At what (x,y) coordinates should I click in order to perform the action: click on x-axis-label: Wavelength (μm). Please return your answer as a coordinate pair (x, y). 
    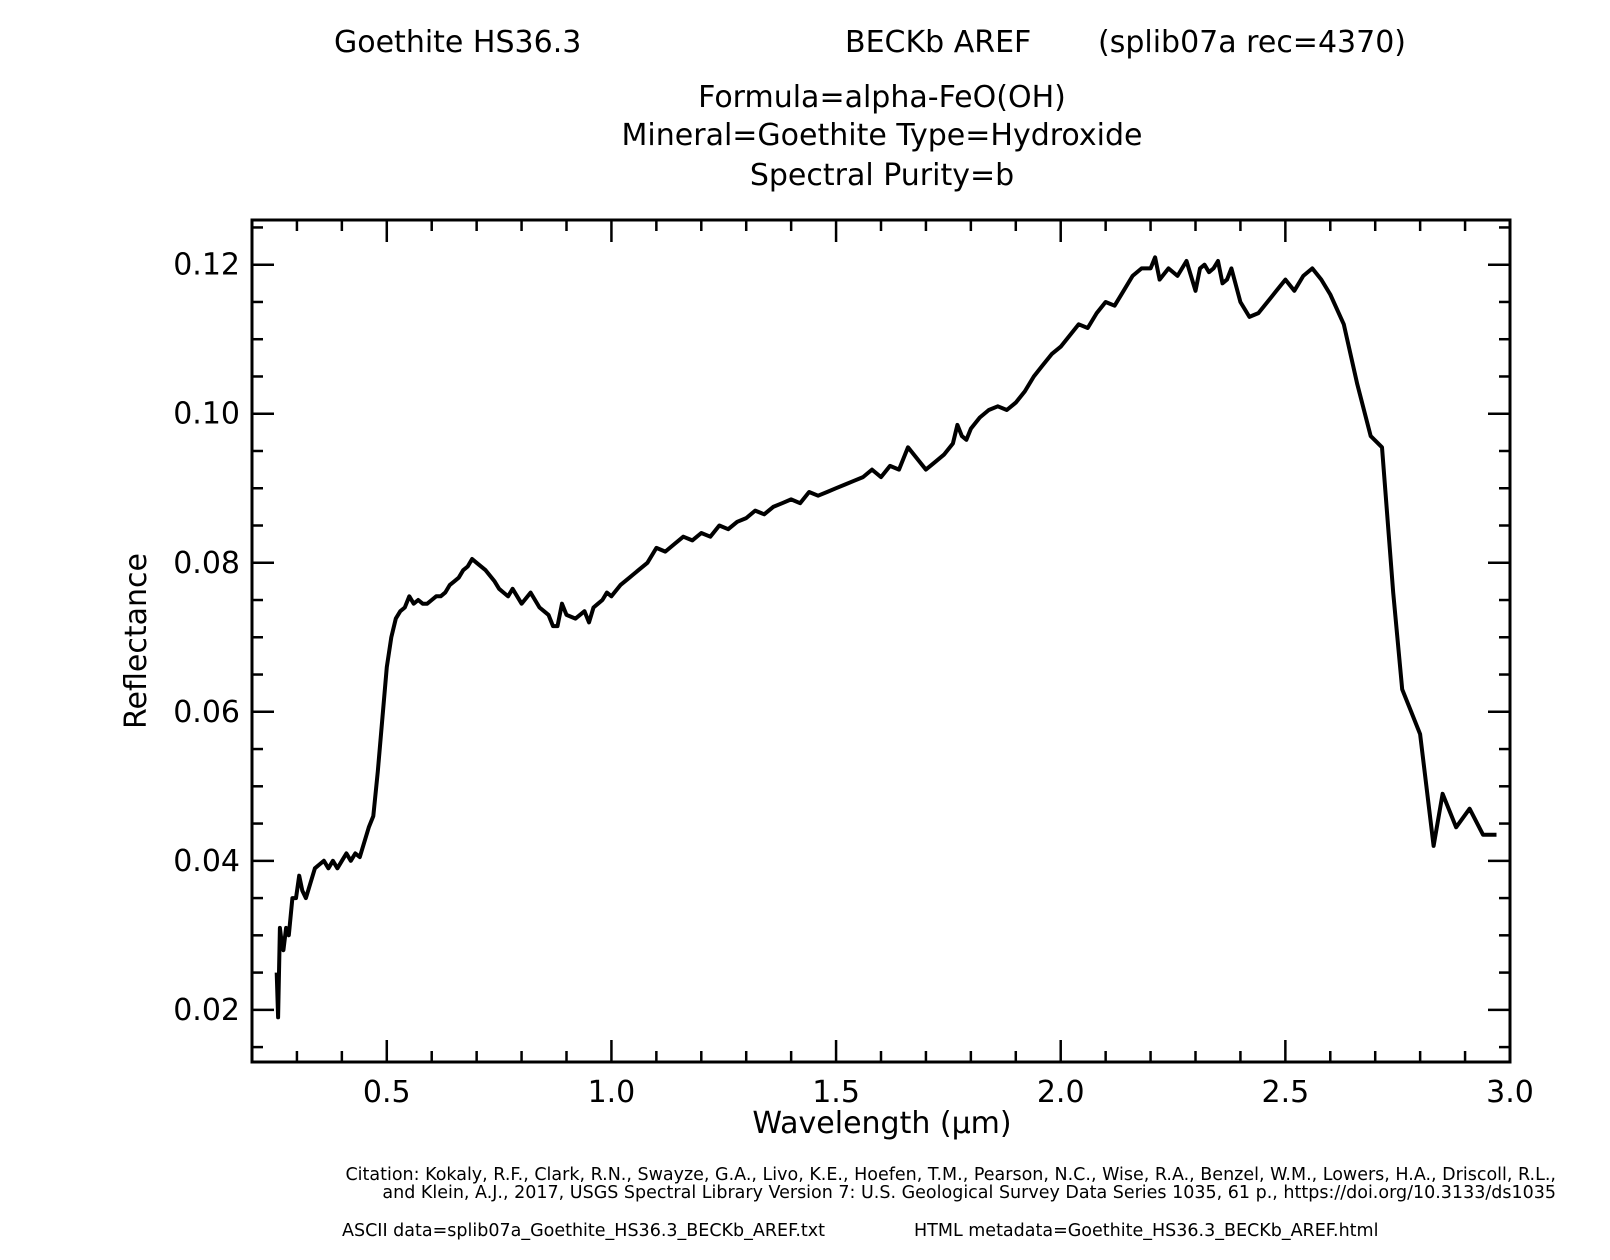
    Looking at the image, I should click on (881, 1123).